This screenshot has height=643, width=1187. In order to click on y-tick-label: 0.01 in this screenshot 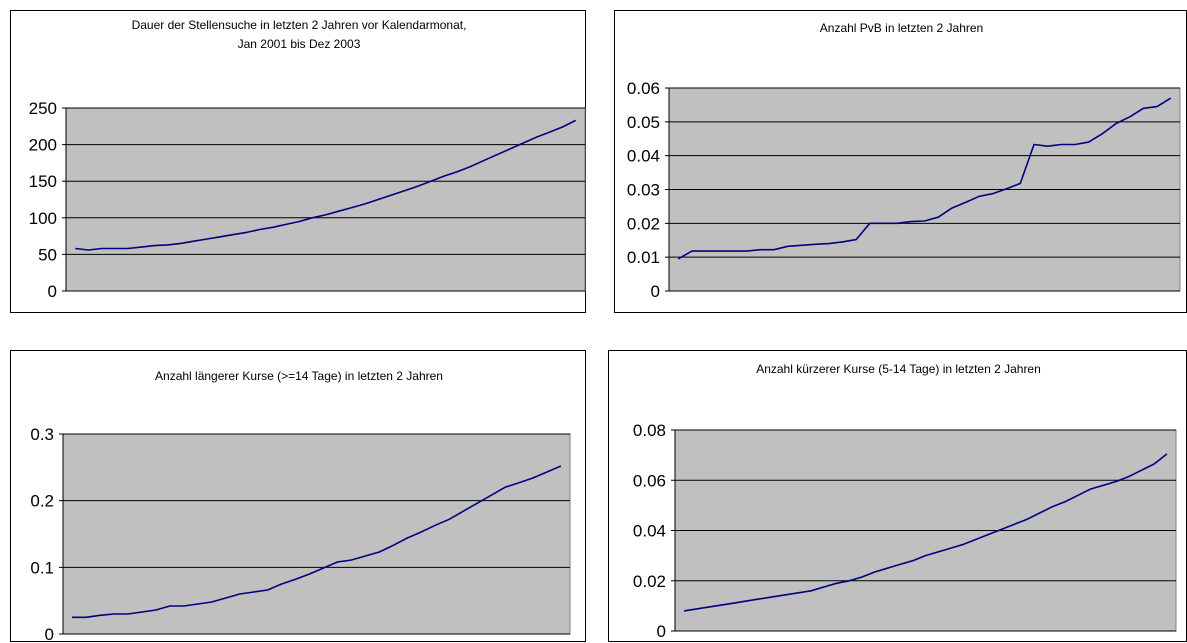, I will do `click(643, 257)`.